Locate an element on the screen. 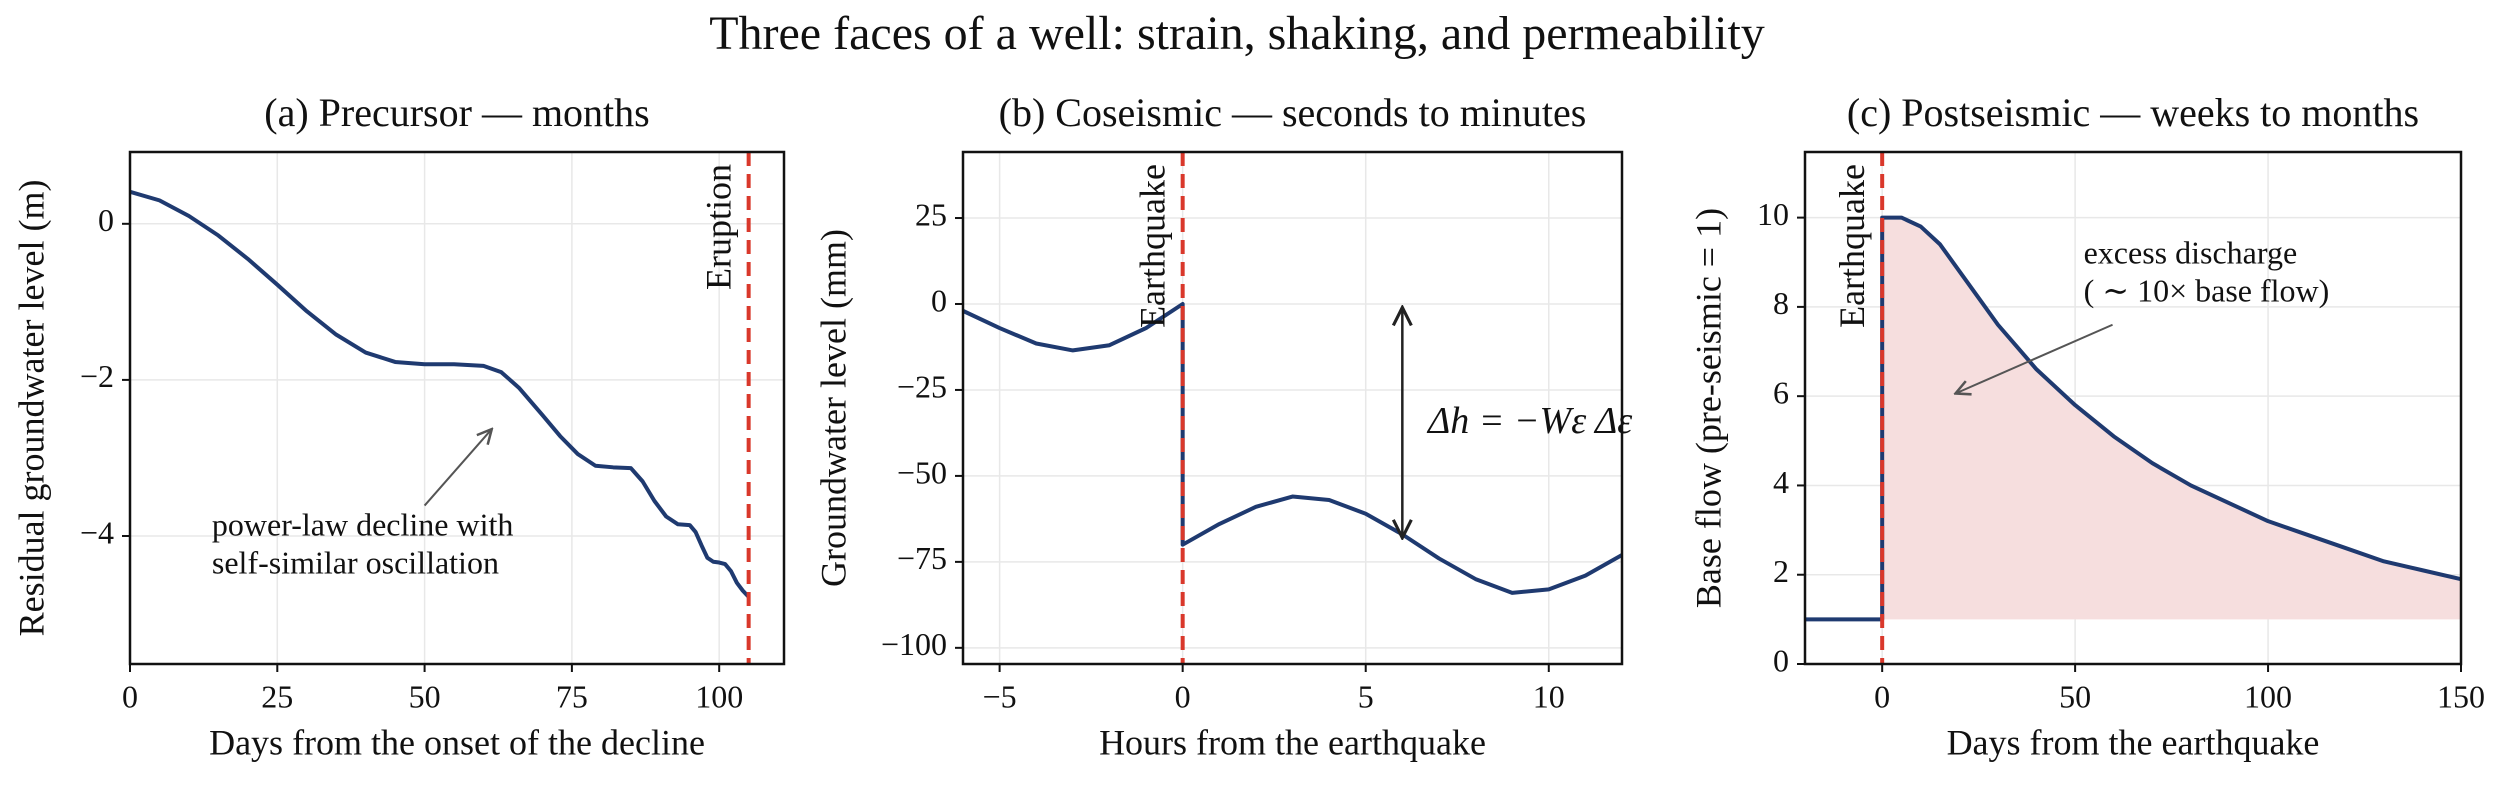 This screenshot has height=787, width=2508. x-axis-label: Days from the onset of the decline is located at coordinates (457, 742).